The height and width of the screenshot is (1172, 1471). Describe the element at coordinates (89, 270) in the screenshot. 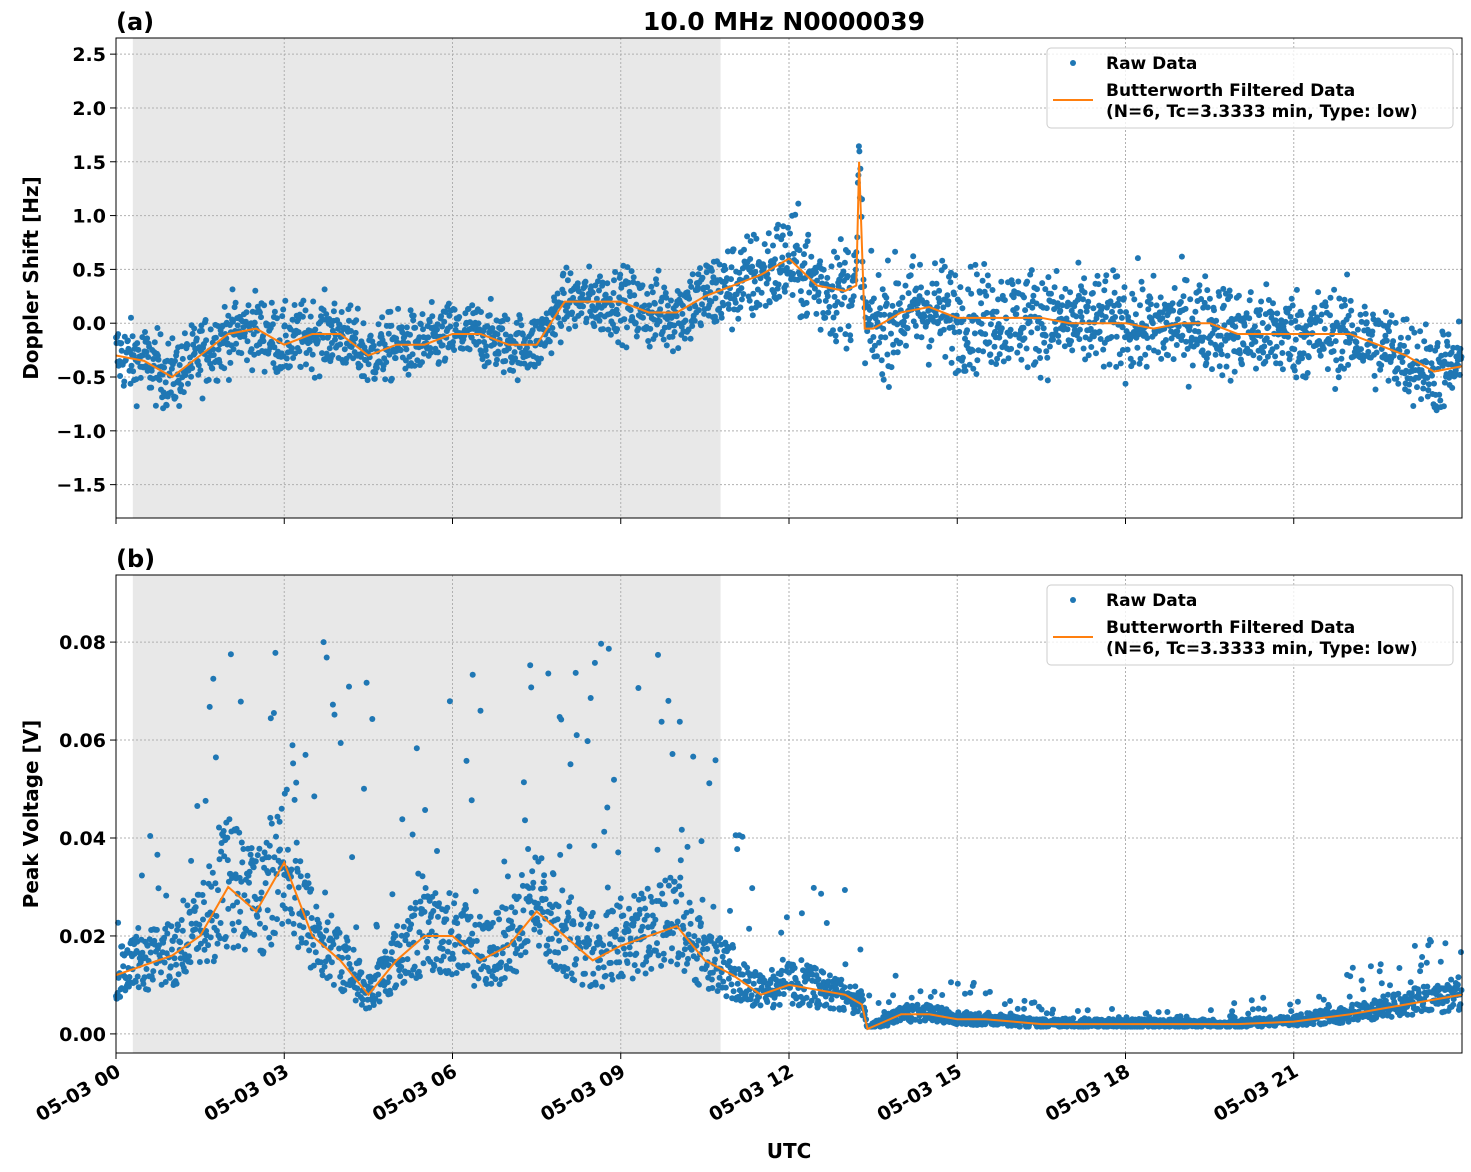

I see `y-tick-label: 0.5` at that location.